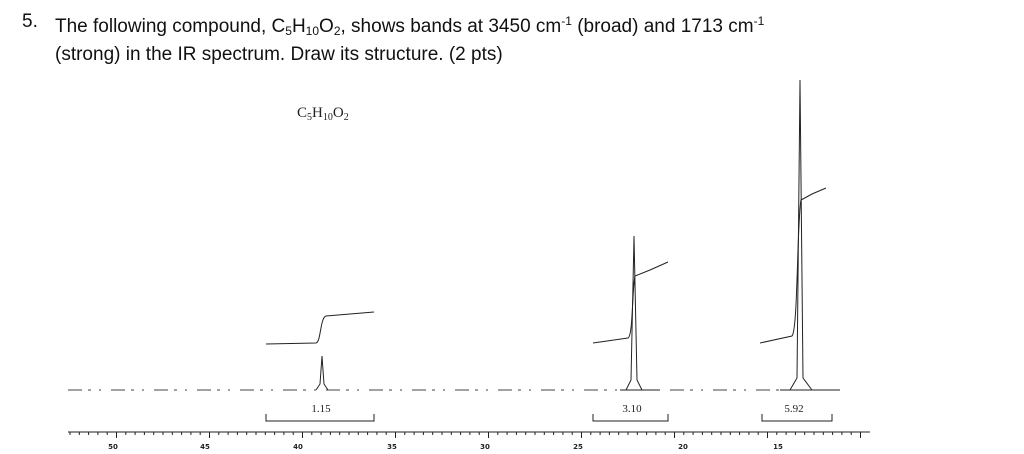 The image size is (1024, 454). What do you see at coordinates (302, 113) in the screenshot?
I see `text: C` at bounding box center [302, 113].